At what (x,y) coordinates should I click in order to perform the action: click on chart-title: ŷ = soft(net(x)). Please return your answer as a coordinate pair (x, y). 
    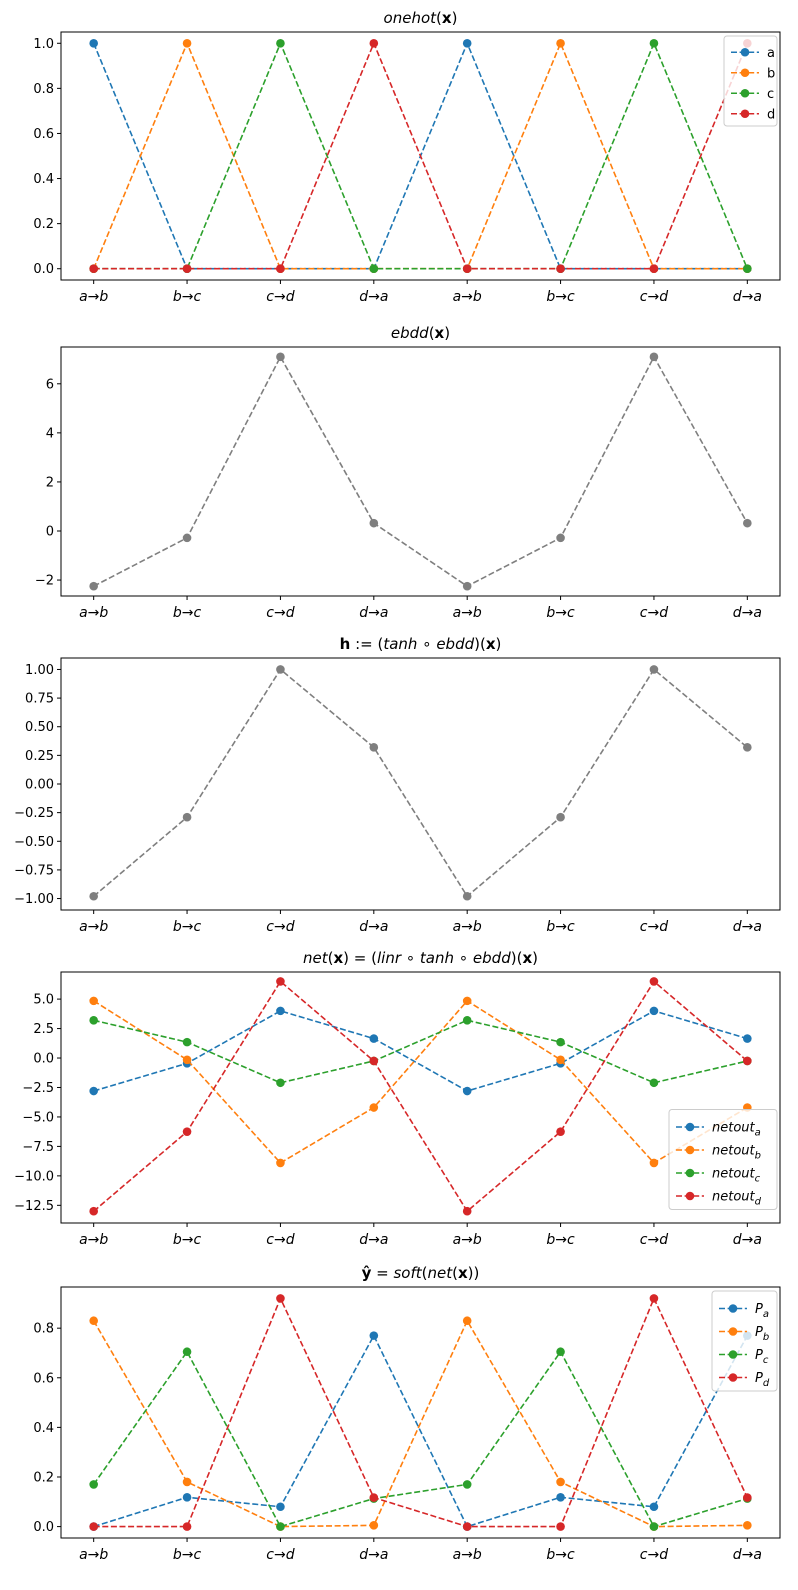
    Looking at the image, I should click on (421, 1273).